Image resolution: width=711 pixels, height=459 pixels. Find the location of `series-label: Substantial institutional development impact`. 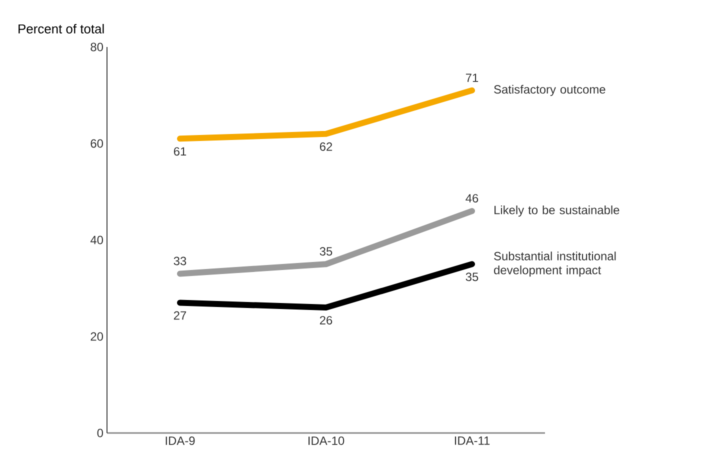

series-label: Substantial institutional development impact is located at coordinates (555, 264).